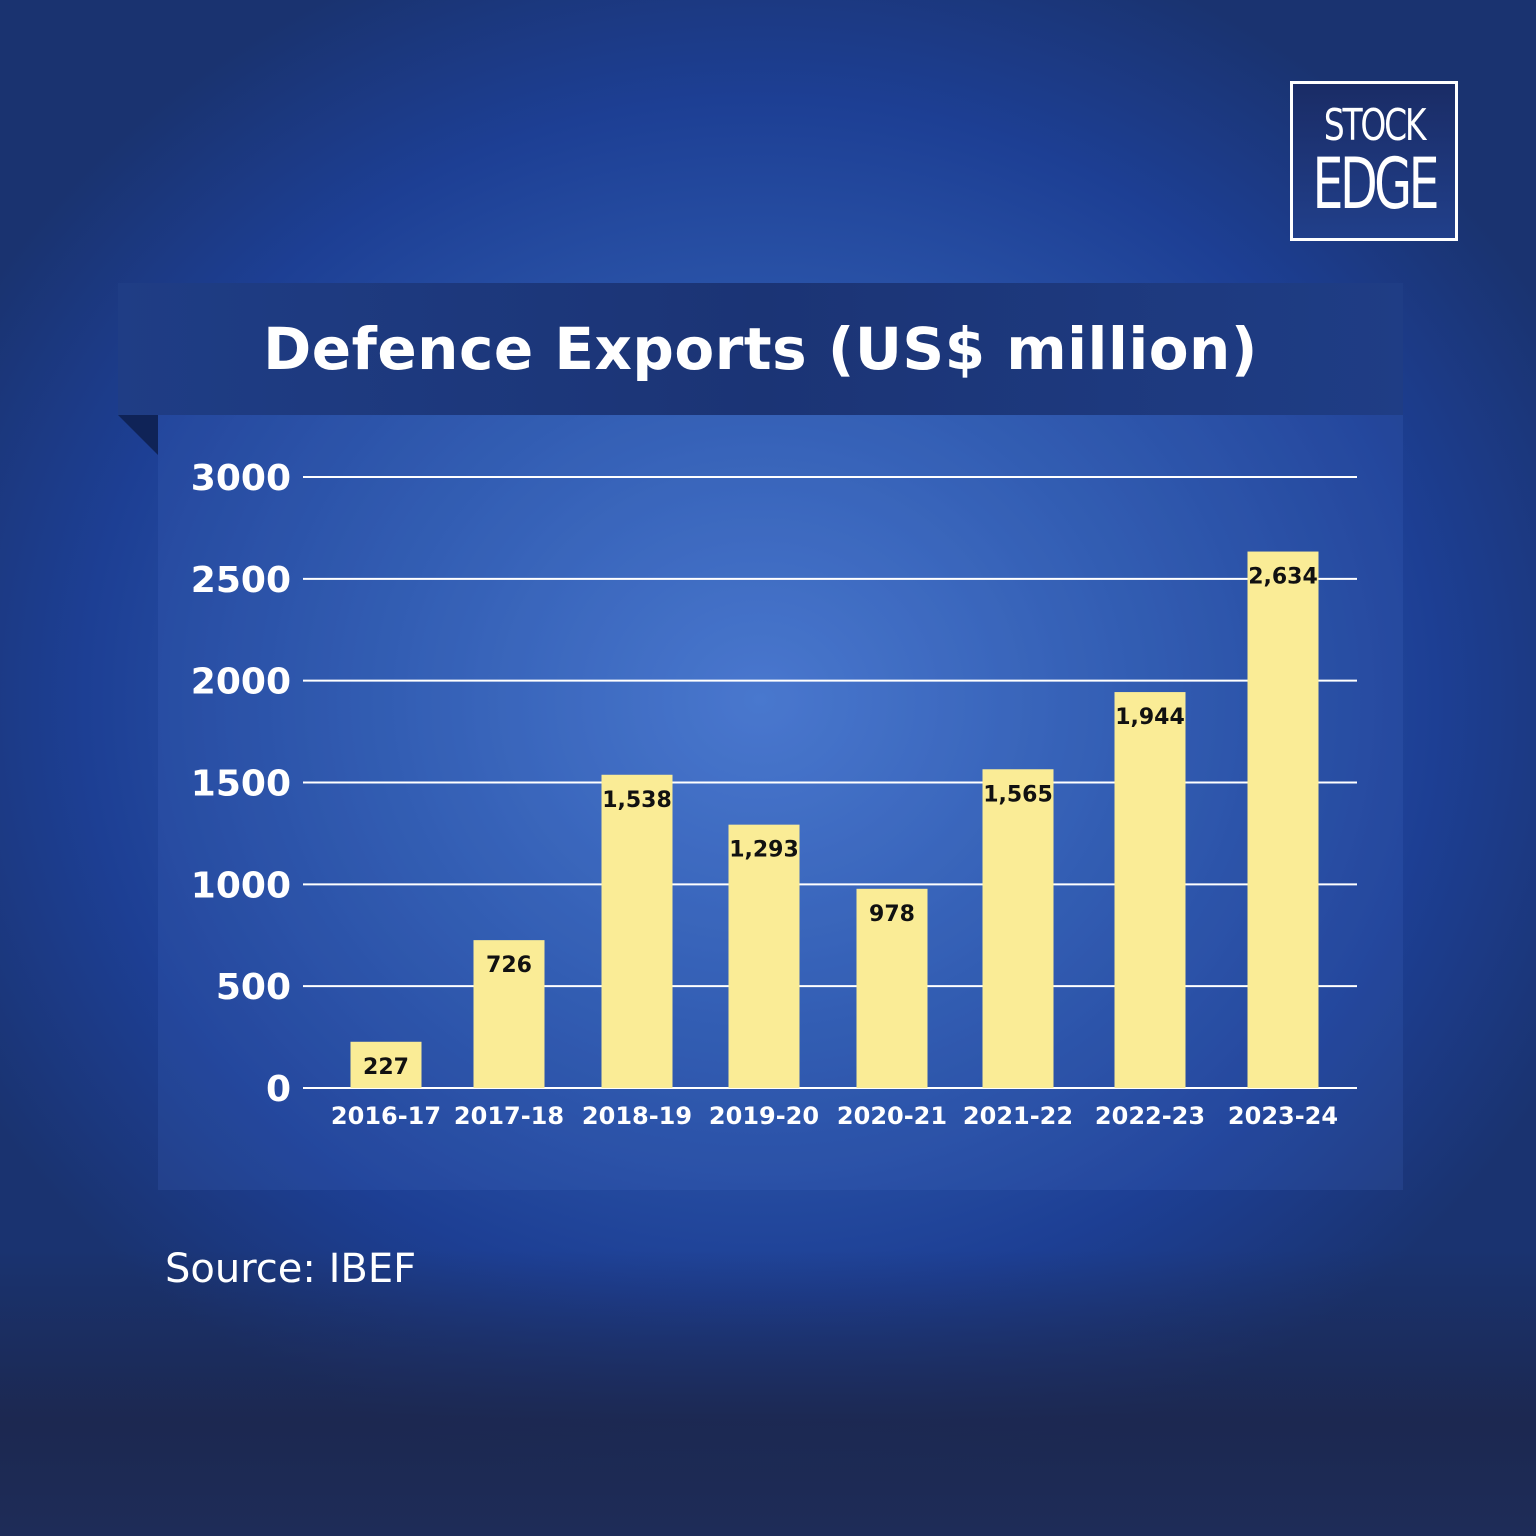  What do you see at coordinates (892, 1116) in the screenshot?
I see `x-tick-label: 2020-21` at bounding box center [892, 1116].